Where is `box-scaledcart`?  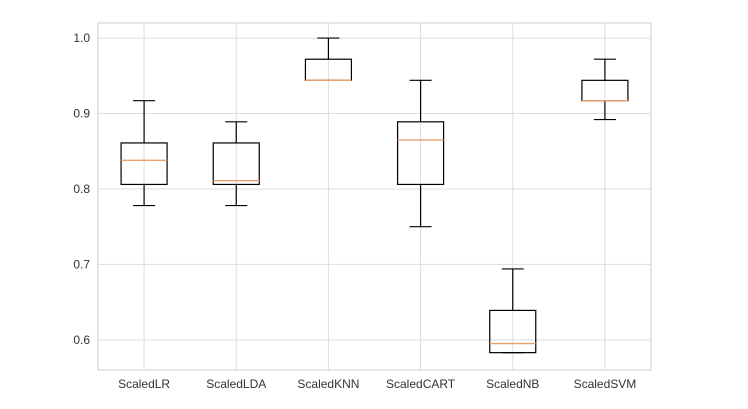
box-scaledcart is located at coordinates (420, 153).